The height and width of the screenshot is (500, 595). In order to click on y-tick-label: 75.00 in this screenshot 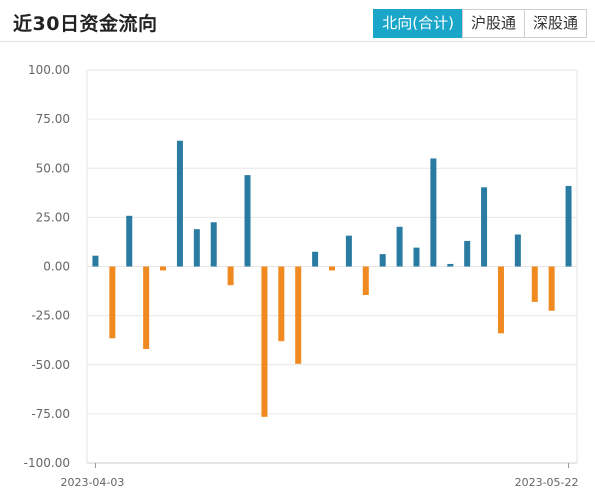, I will do `click(53, 119)`.